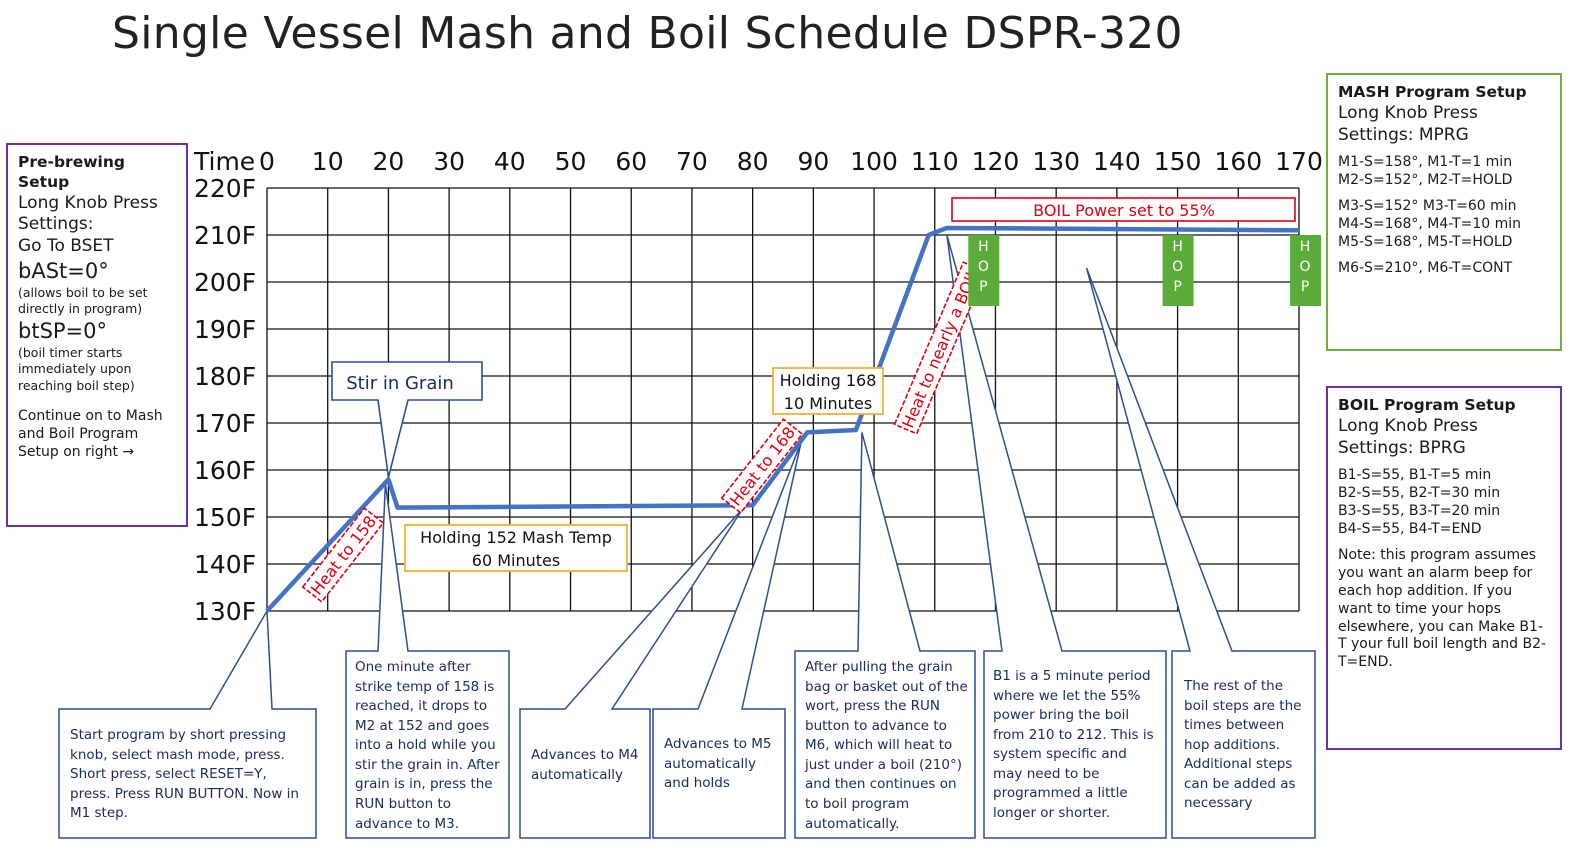  What do you see at coordinates (718, 764) in the screenshot?
I see `callout-m5: Advances to M5 automatically and holds` at bounding box center [718, 764].